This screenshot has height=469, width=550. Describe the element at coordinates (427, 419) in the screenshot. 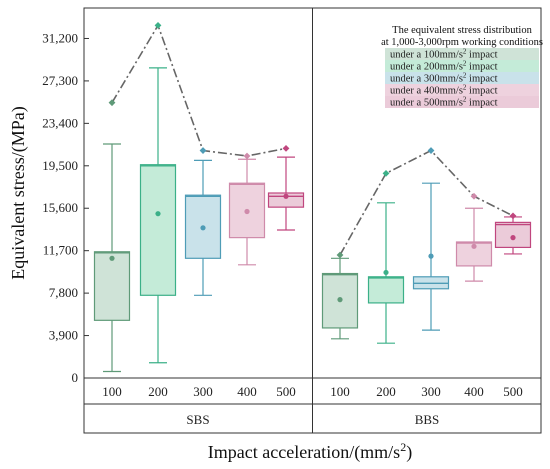

I see `group-label: BBS` at that location.